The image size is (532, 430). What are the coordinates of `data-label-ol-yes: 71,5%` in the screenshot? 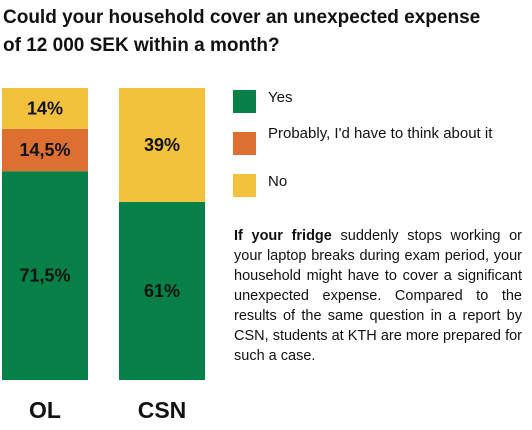 It's located at (44, 276).